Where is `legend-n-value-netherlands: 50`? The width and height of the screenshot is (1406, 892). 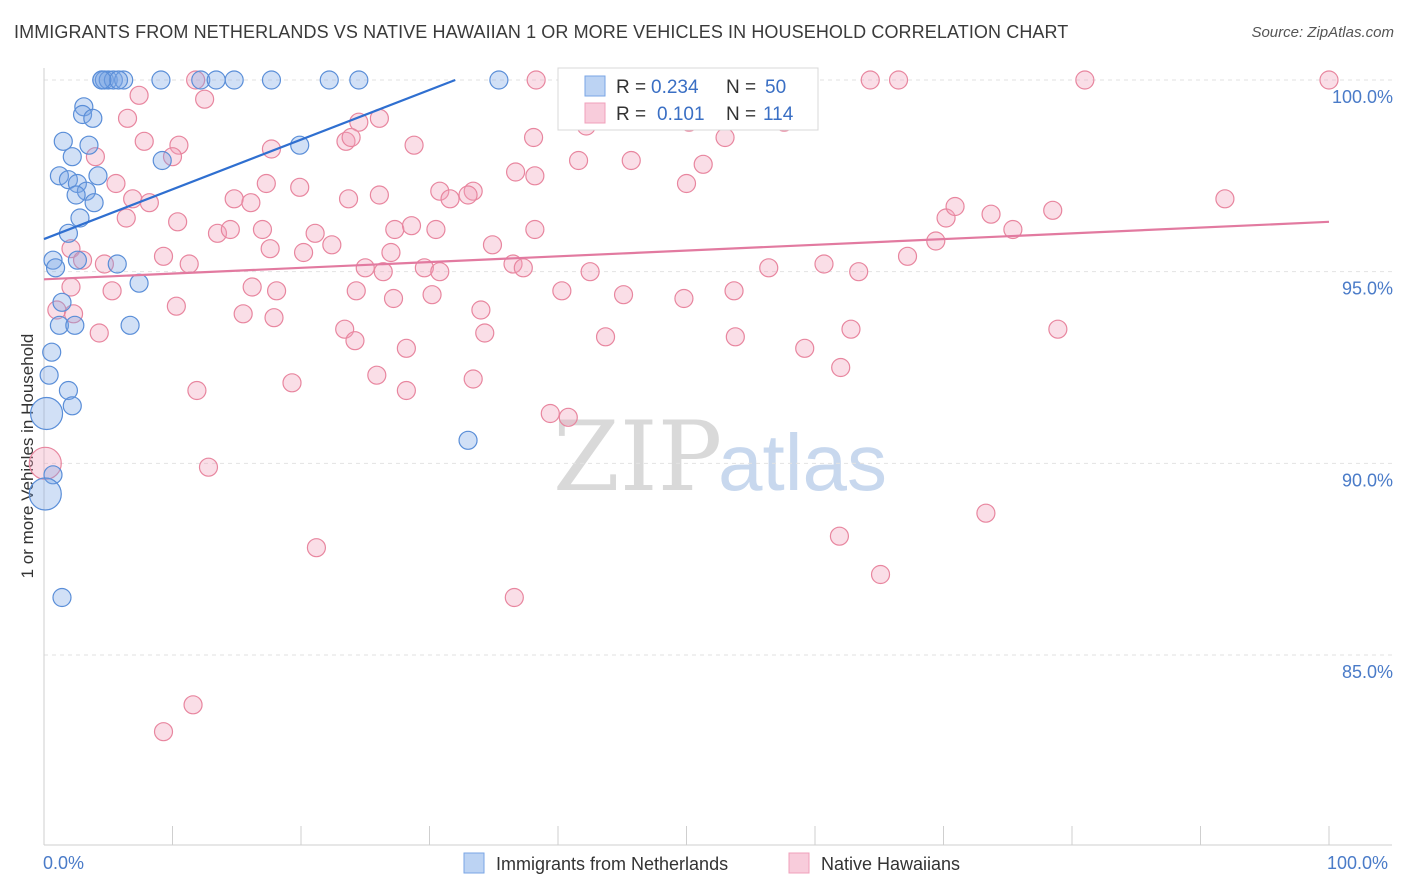 legend-n-value-netherlands: 50 is located at coordinates (775, 87).